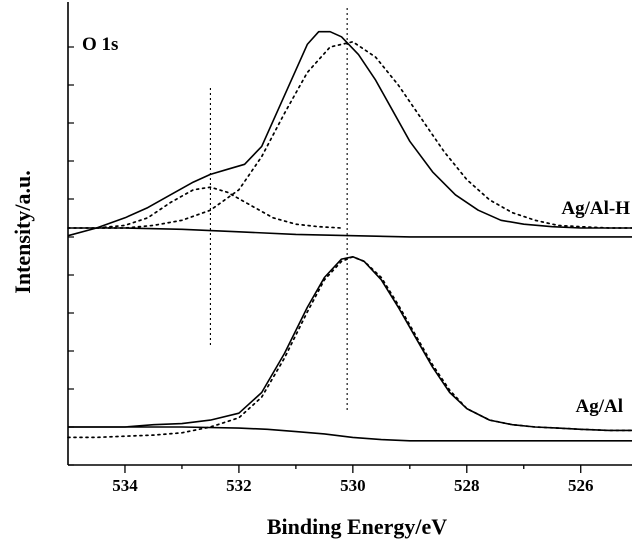 The image size is (632, 544). Describe the element at coordinates (22, 231) in the screenshot. I see `y-axis-title: Intensity/a.u.` at that location.